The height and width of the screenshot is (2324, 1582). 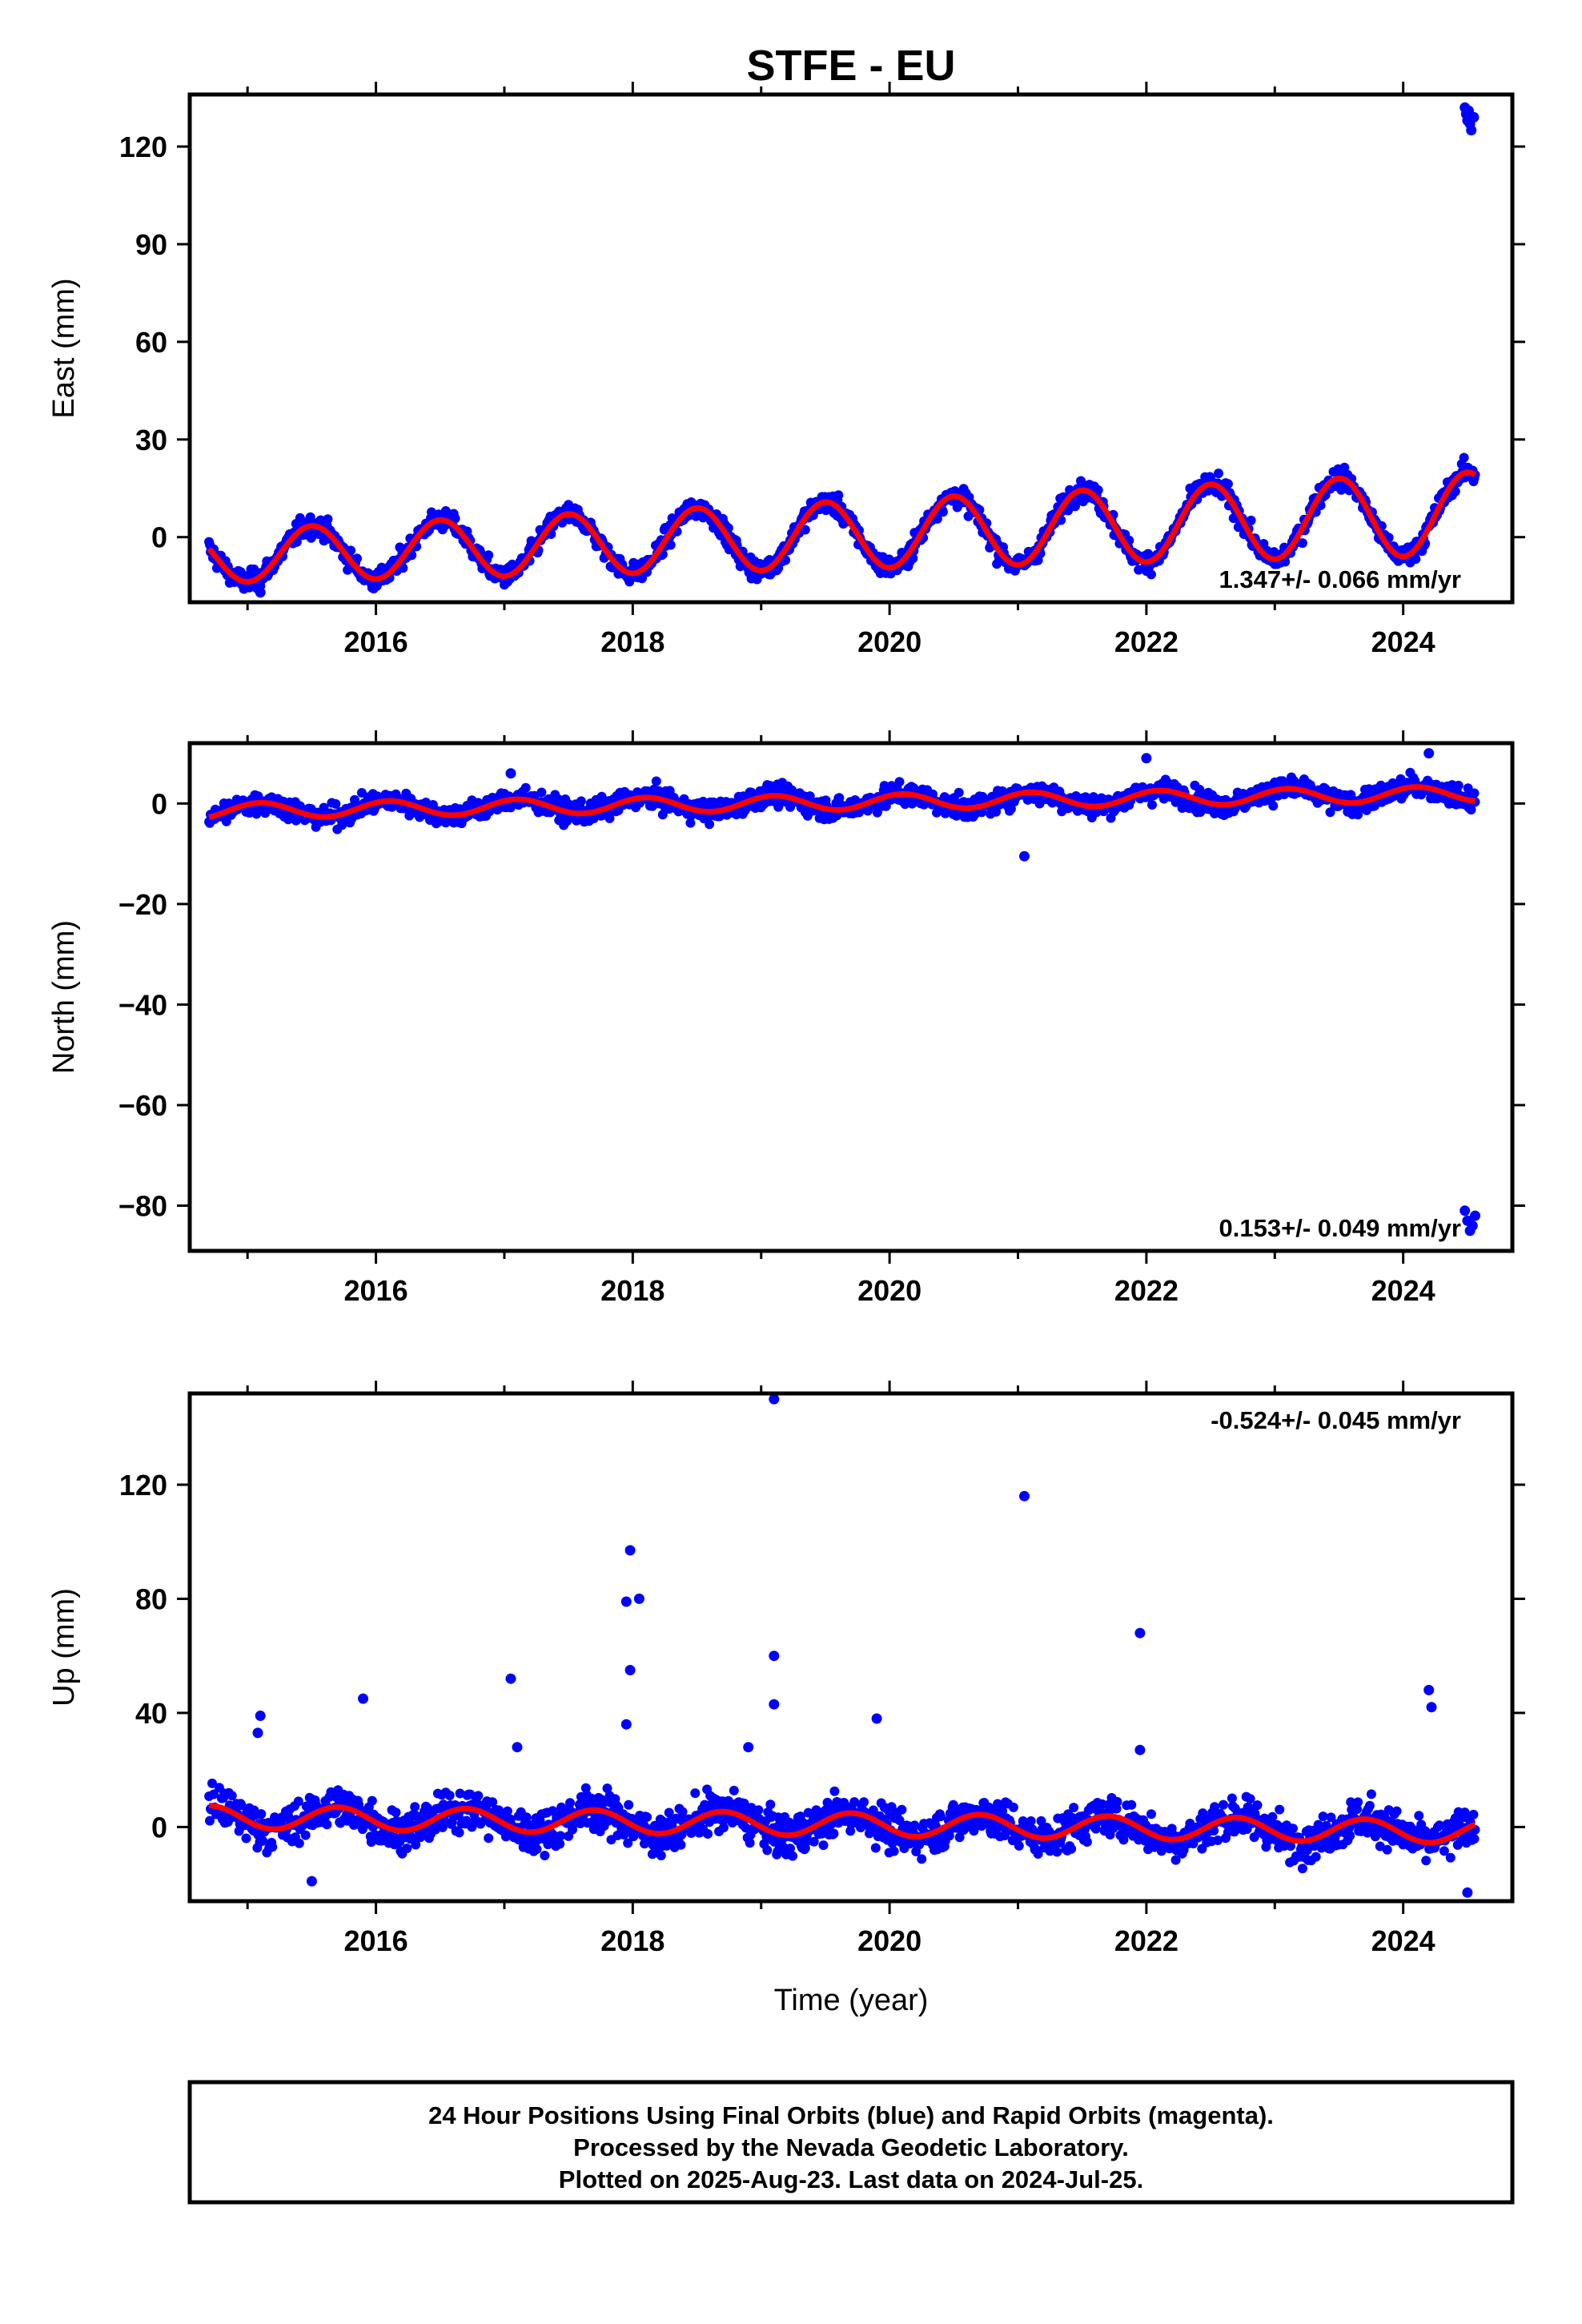 I want to click on y-axis-label: East (mm), so click(x=64, y=348).